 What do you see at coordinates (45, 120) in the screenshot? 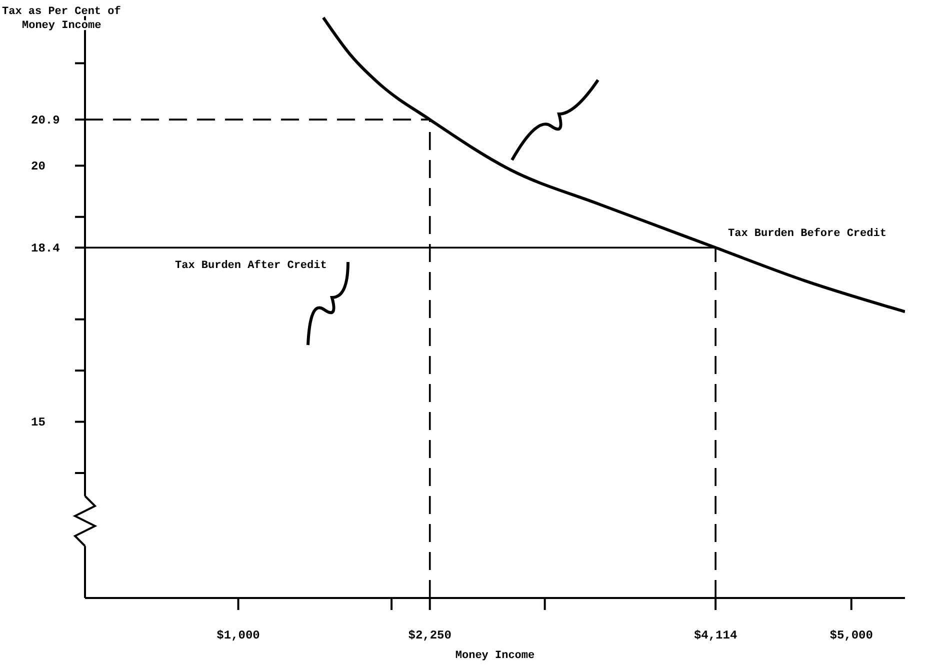
I see `y-tick-label: 20.9` at bounding box center [45, 120].